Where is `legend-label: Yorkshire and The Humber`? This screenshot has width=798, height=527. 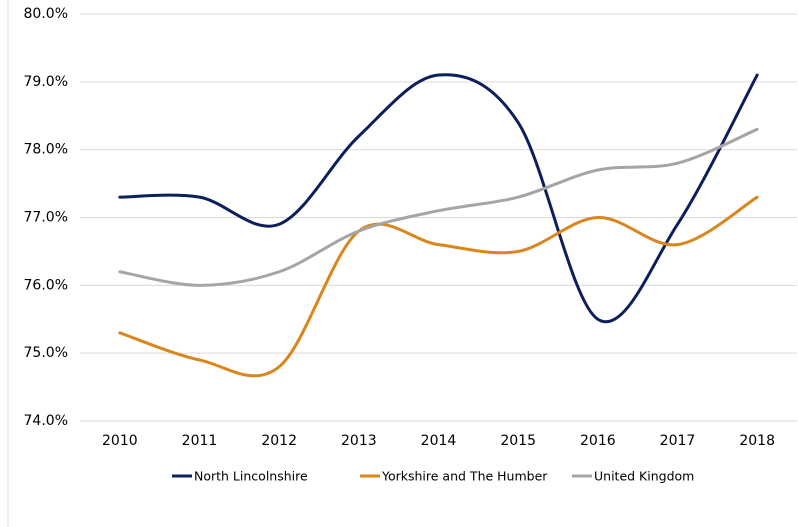
legend-label: Yorkshire and The Humber is located at coordinates (464, 476).